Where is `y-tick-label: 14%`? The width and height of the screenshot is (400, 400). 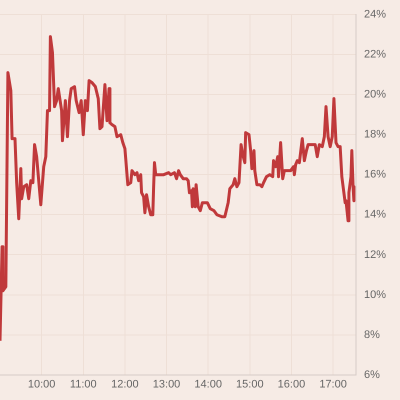
y-tick-label: 14% is located at coordinates (375, 214).